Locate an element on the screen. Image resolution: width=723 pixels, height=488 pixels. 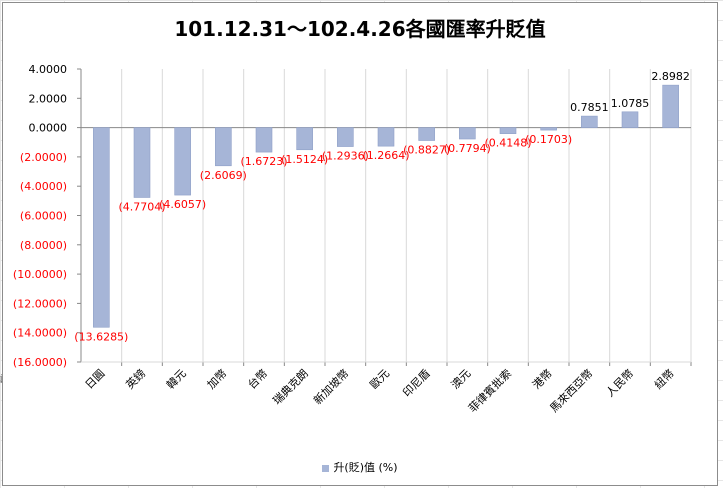
category-label: 韓元 is located at coordinates (176, 379).